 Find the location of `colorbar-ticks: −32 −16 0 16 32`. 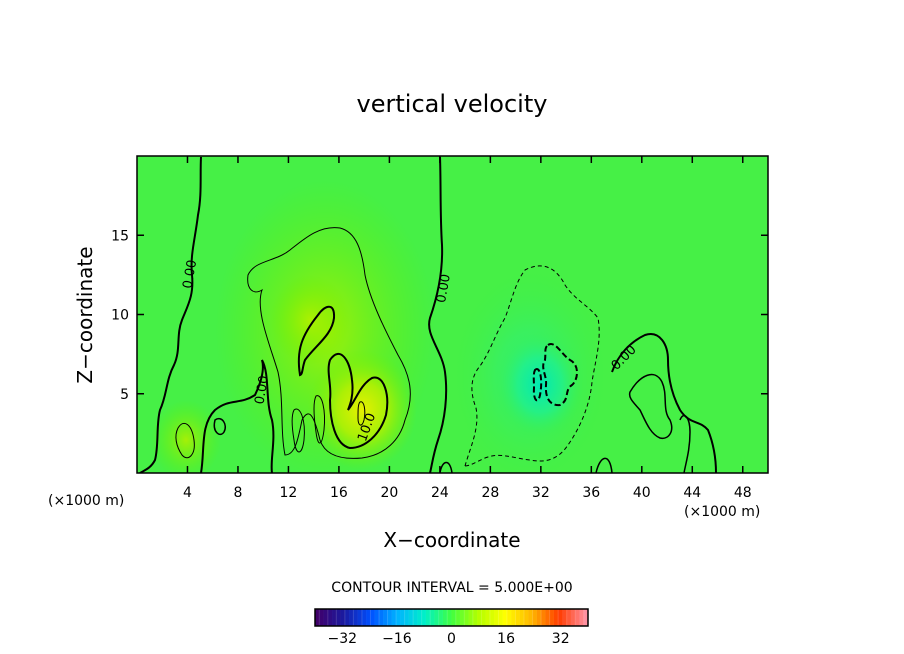

colorbar-ticks: −32 −16 0 16 32 is located at coordinates (449, 639).